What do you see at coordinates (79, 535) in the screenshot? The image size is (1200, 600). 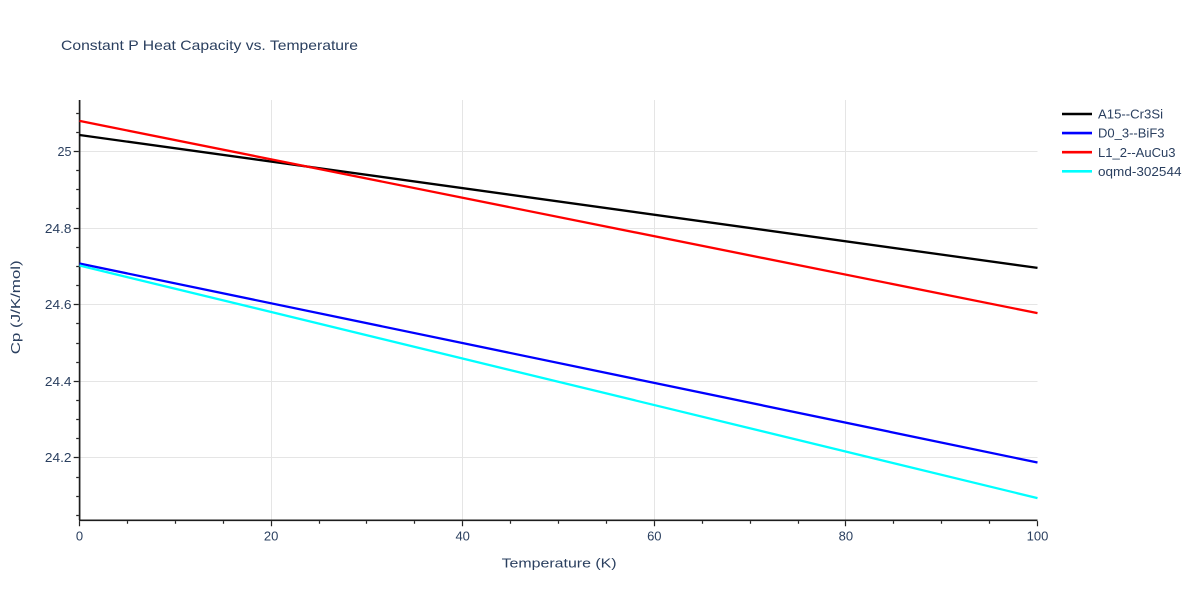 I see `svg-text: 0` at bounding box center [79, 535].